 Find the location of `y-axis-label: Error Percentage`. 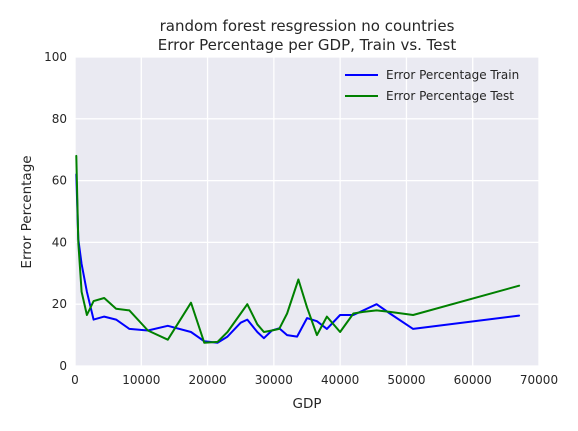

y-axis-label: Error Percentage is located at coordinates (27, 211).